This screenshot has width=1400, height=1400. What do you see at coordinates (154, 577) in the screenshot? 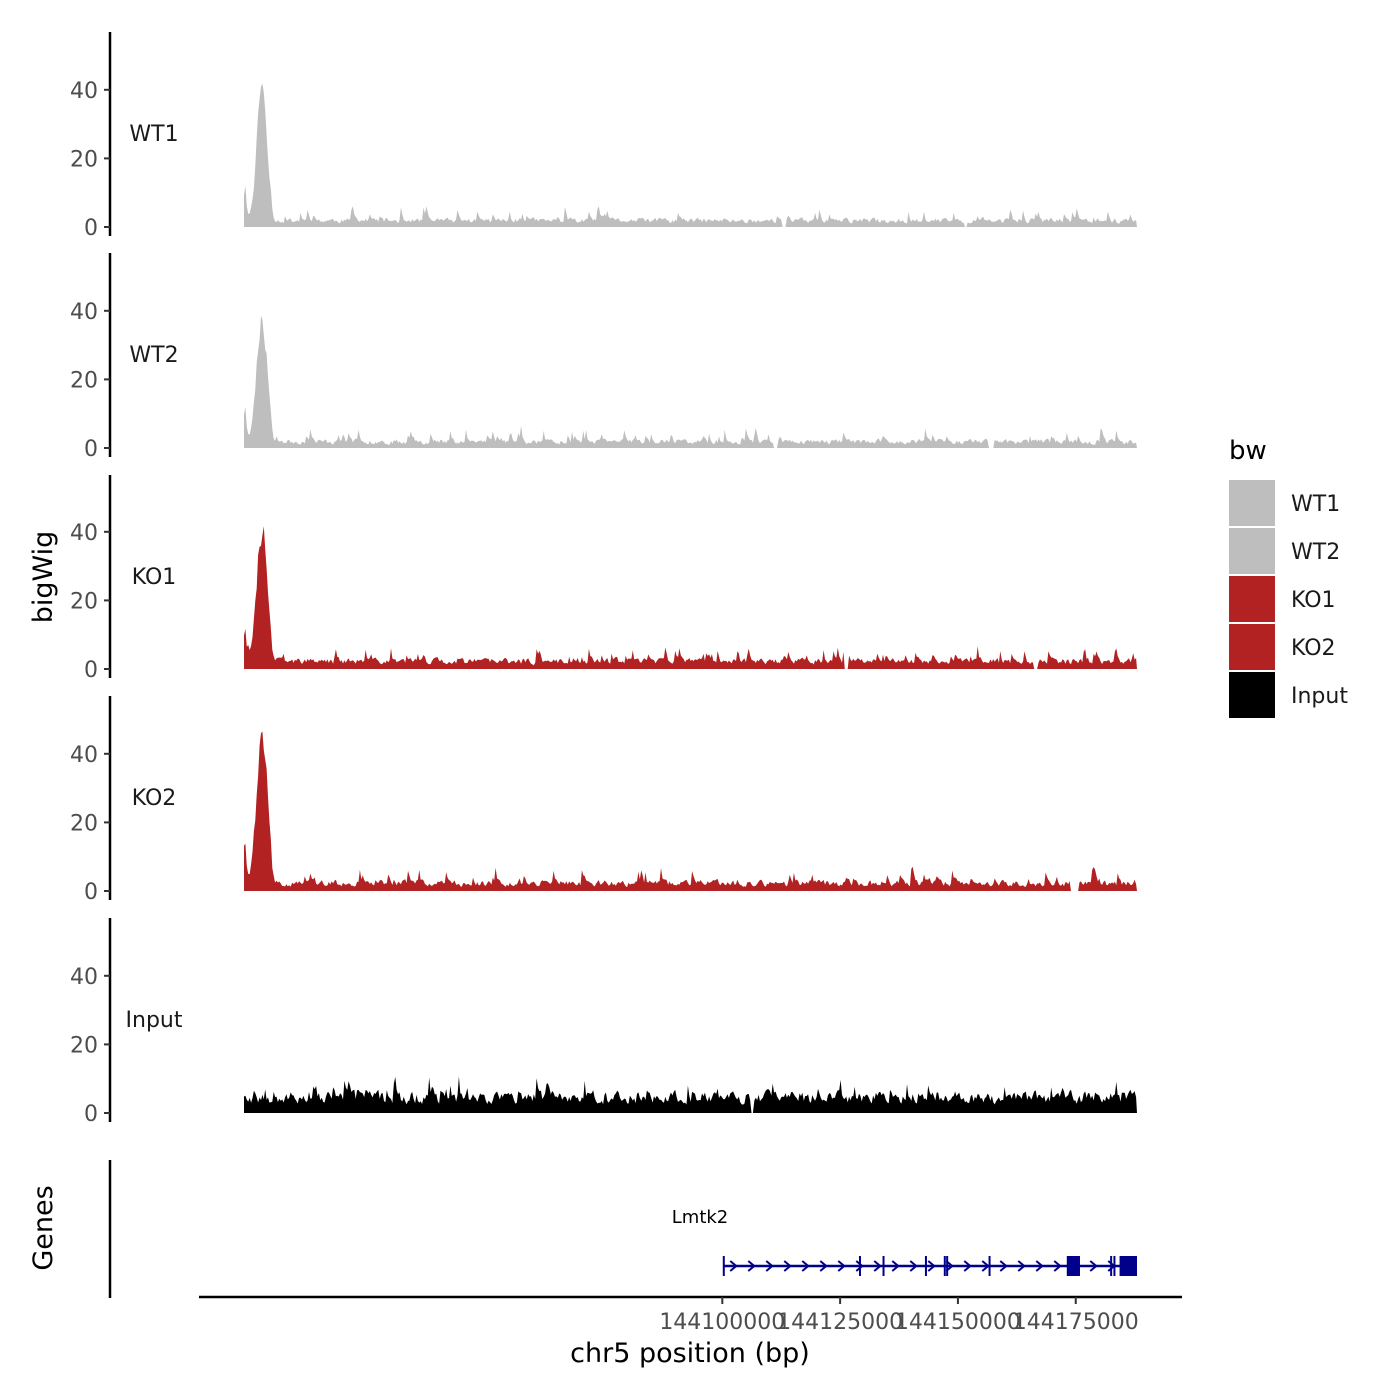
I see `track-label: KO1` at bounding box center [154, 577].